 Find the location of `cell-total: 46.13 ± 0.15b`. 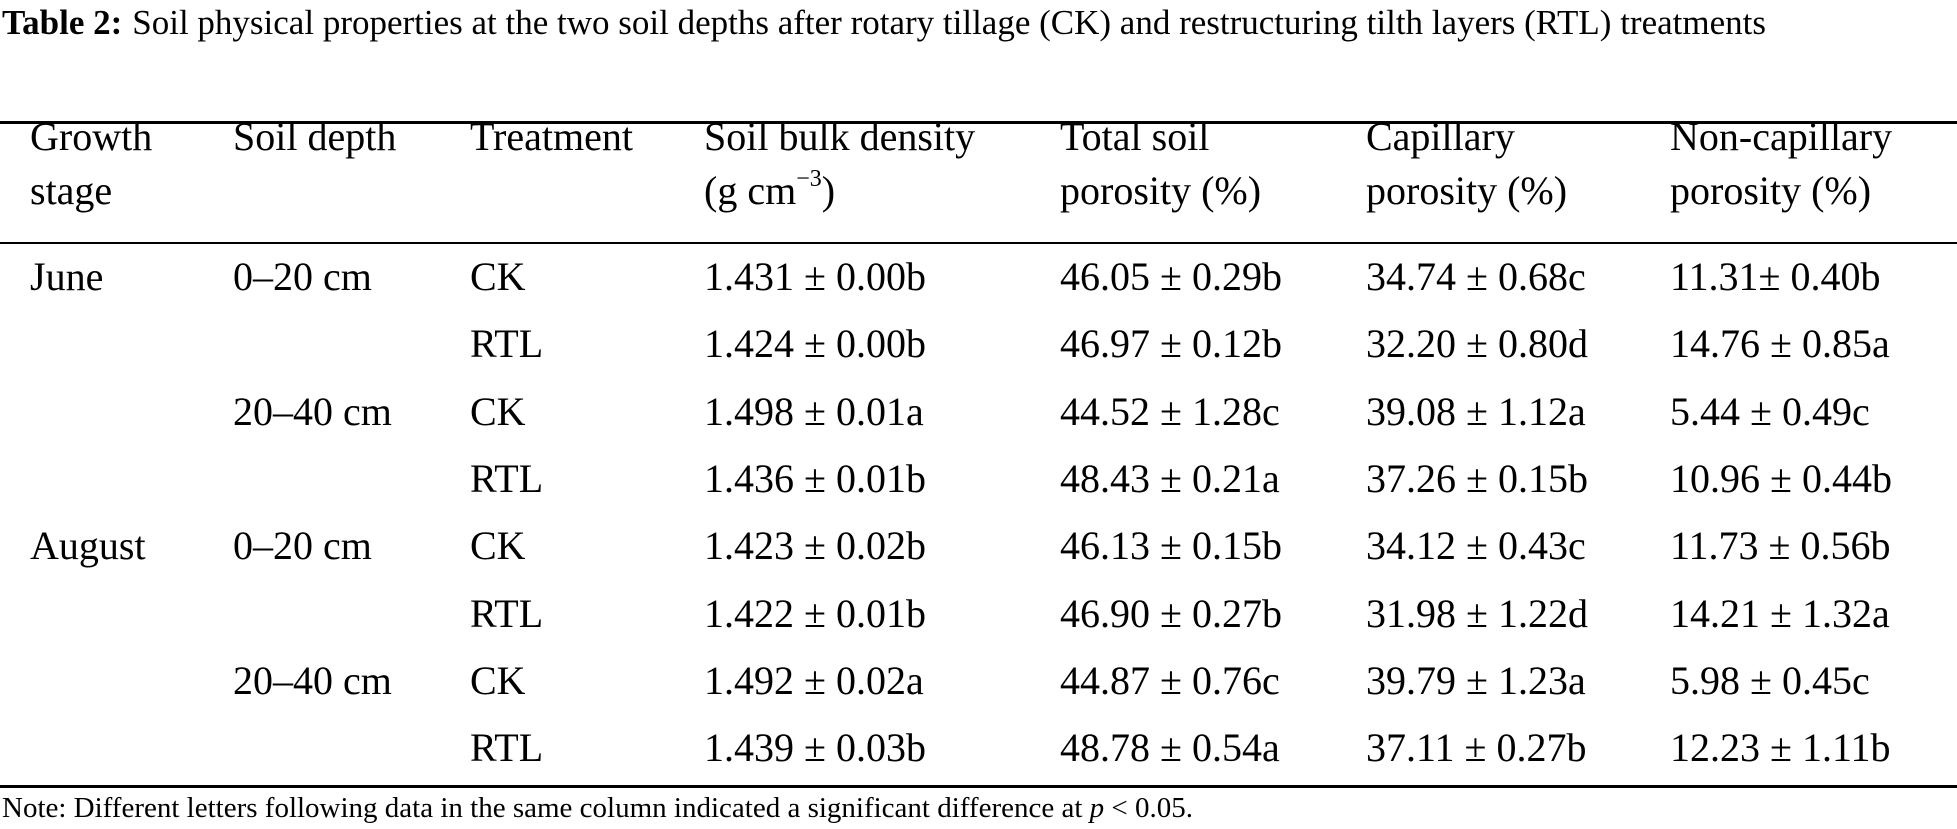

cell-total: 46.13 ± 0.15b is located at coordinates (1171, 545).